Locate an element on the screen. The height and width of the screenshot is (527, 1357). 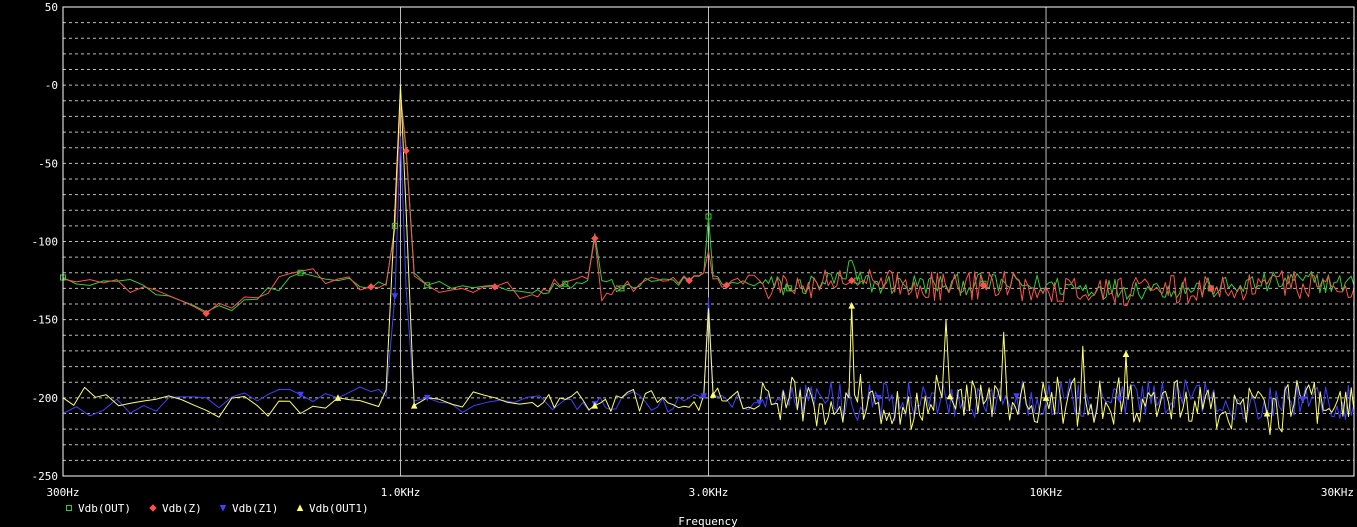
x-tick-label: 10KHz is located at coordinates (1045, 492).